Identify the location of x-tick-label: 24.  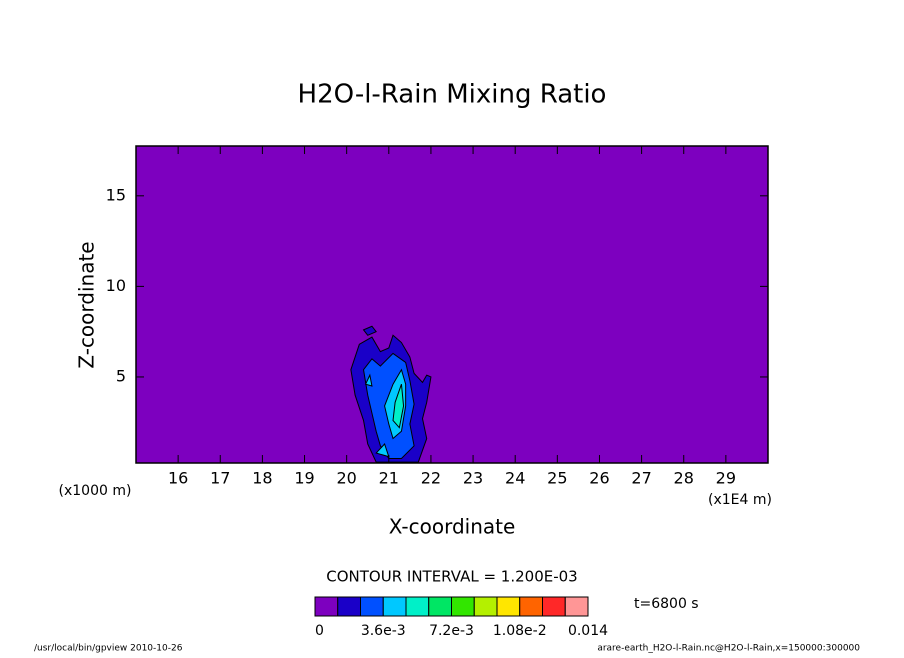
(515, 478).